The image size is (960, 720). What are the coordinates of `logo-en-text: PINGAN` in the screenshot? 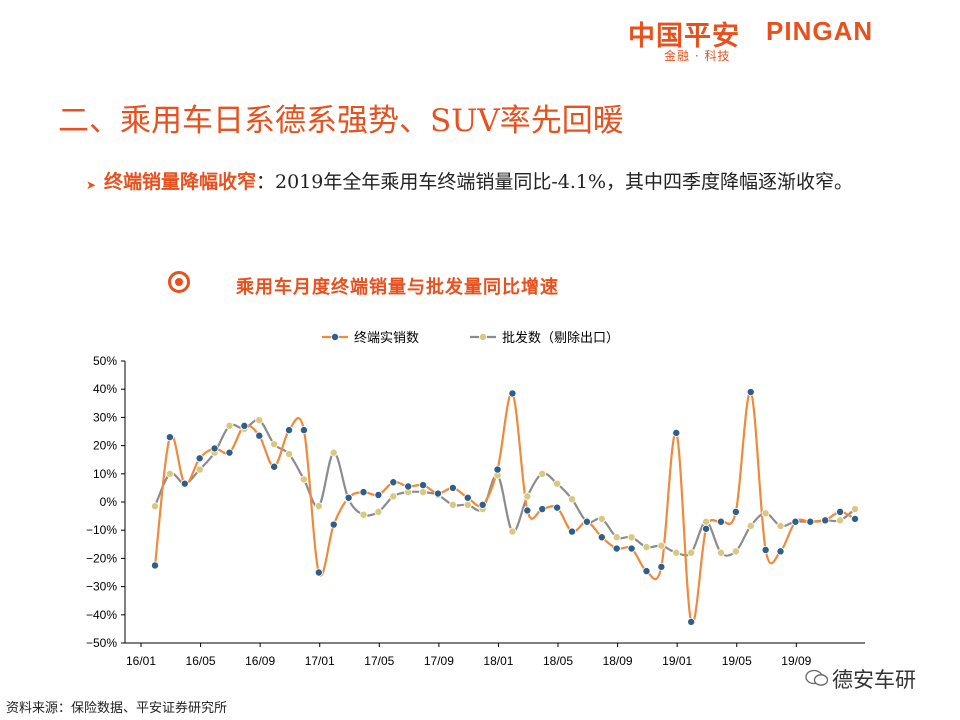 It's located at (820, 31).